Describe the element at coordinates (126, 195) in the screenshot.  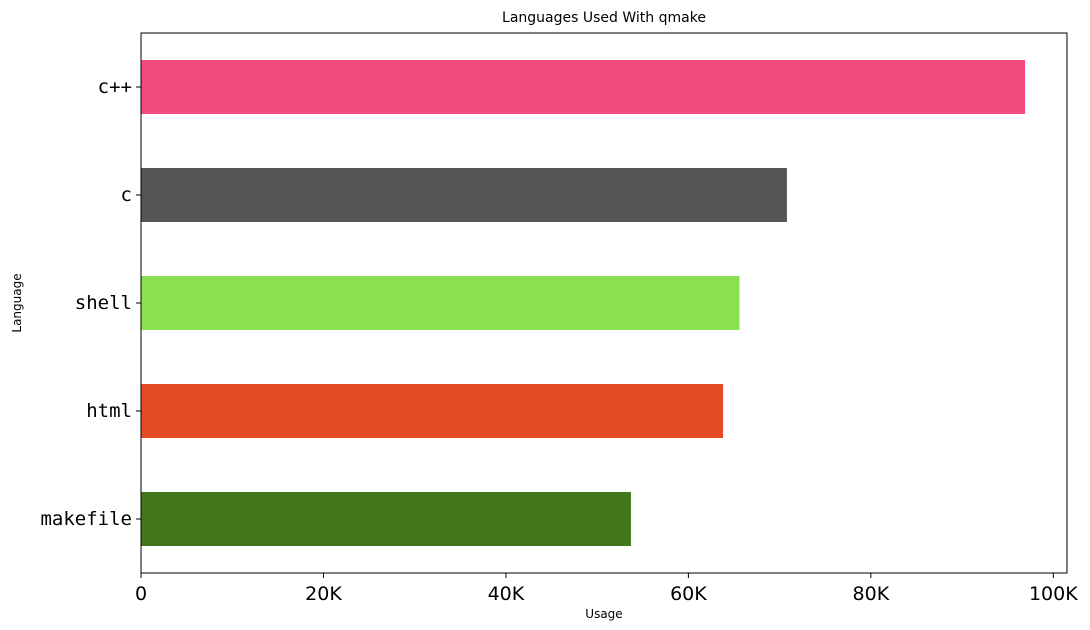
I see `y-tick-label-c: c` at that location.